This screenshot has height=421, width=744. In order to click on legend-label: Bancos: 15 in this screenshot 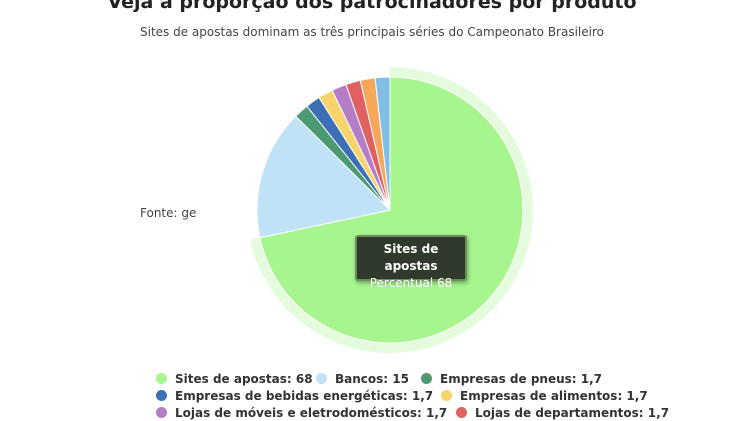, I will do `click(372, 378)`.